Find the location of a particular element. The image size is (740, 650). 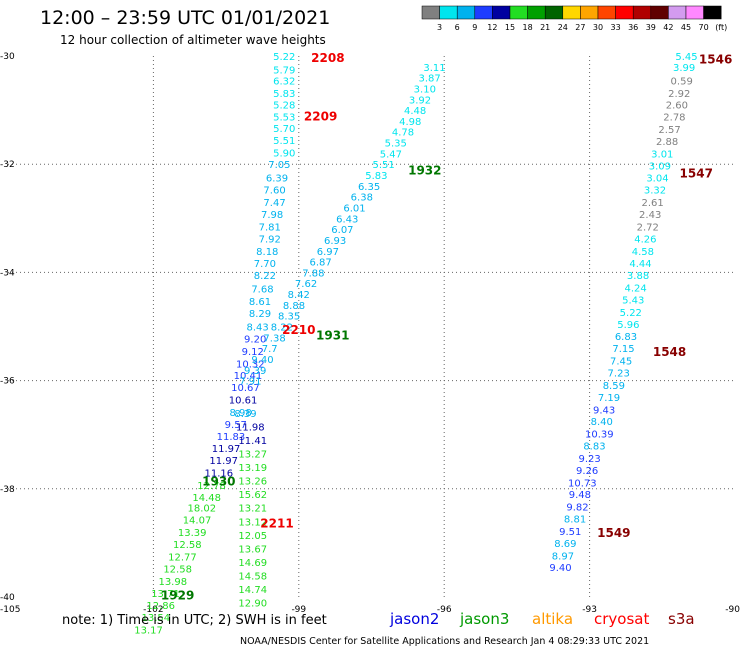

colorbar-label: 3 is located at coordinates (439, 27).